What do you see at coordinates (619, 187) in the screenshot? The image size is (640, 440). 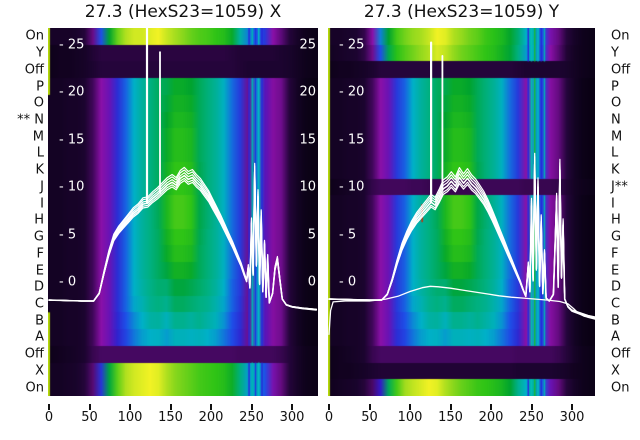 I see `row-label: J**` at bounding box center [619, 187].